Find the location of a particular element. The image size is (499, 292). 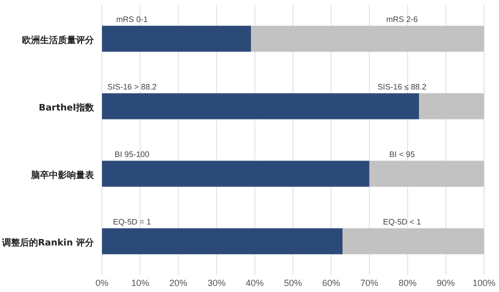

x-tick-label: 70% is located at coordinates (369, 283).